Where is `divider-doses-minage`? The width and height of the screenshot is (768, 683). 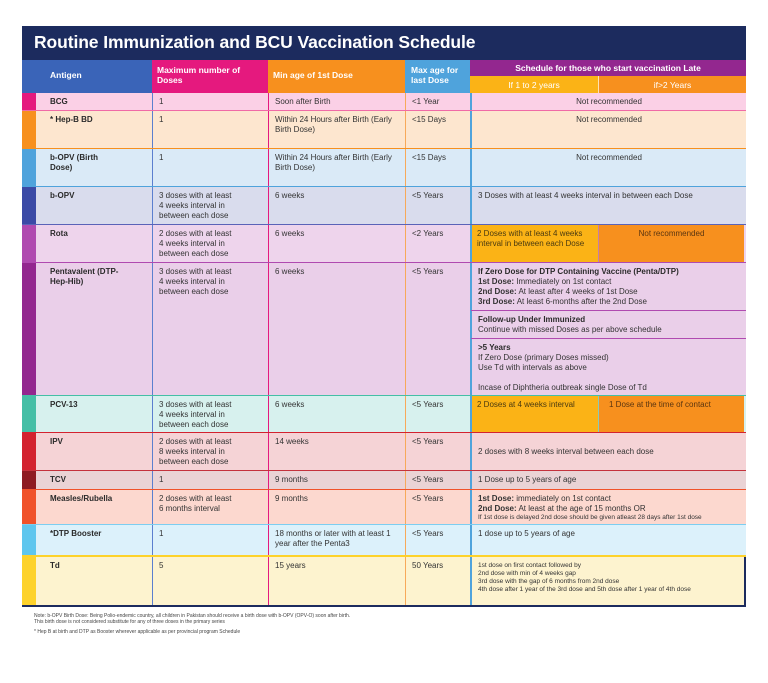 divider-doses-minage is located at coordinates (268, 349).